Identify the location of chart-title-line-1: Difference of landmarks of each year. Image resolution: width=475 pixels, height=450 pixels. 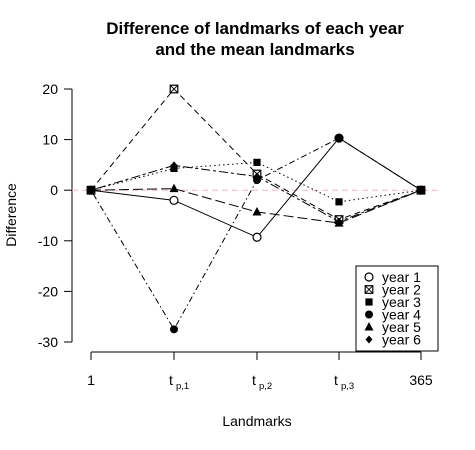
(255, 28).